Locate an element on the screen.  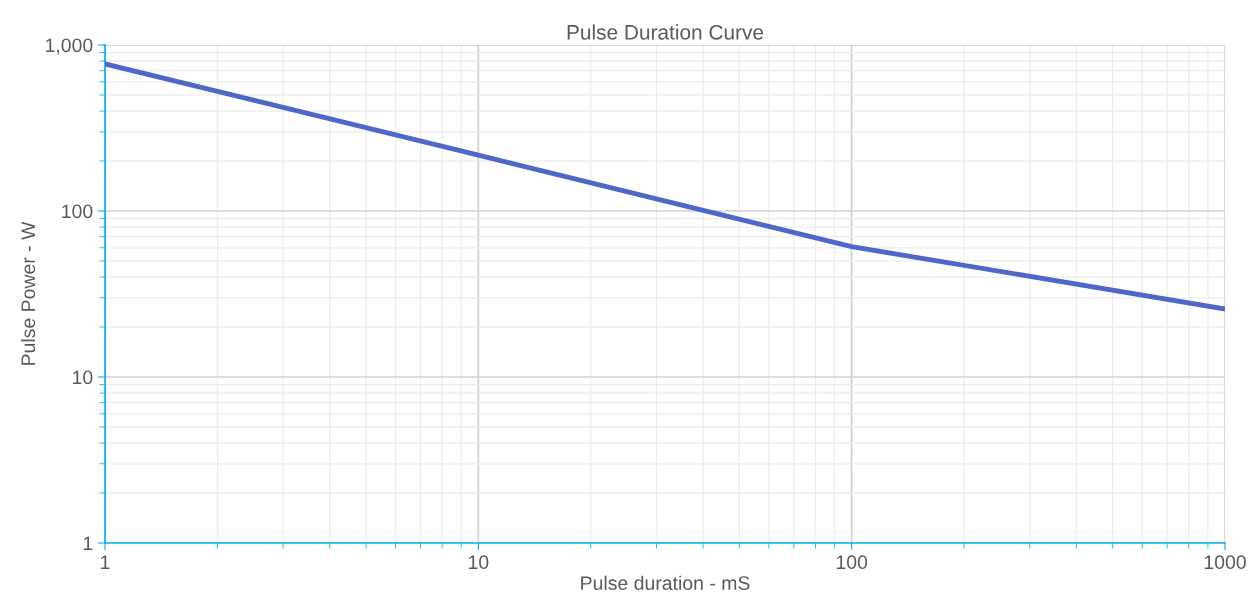
x-tick-label: 1 is located at coordinates (105, 562).